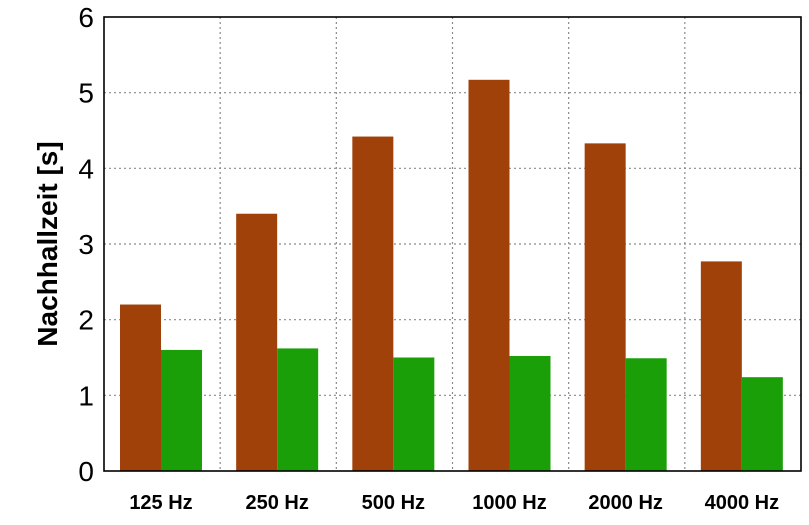 The image size is (809, 525). What do you see at coordinates (298, 409) in the screenshot?
I see `bar-series-2-250hz` at bounding box center [298, 409].